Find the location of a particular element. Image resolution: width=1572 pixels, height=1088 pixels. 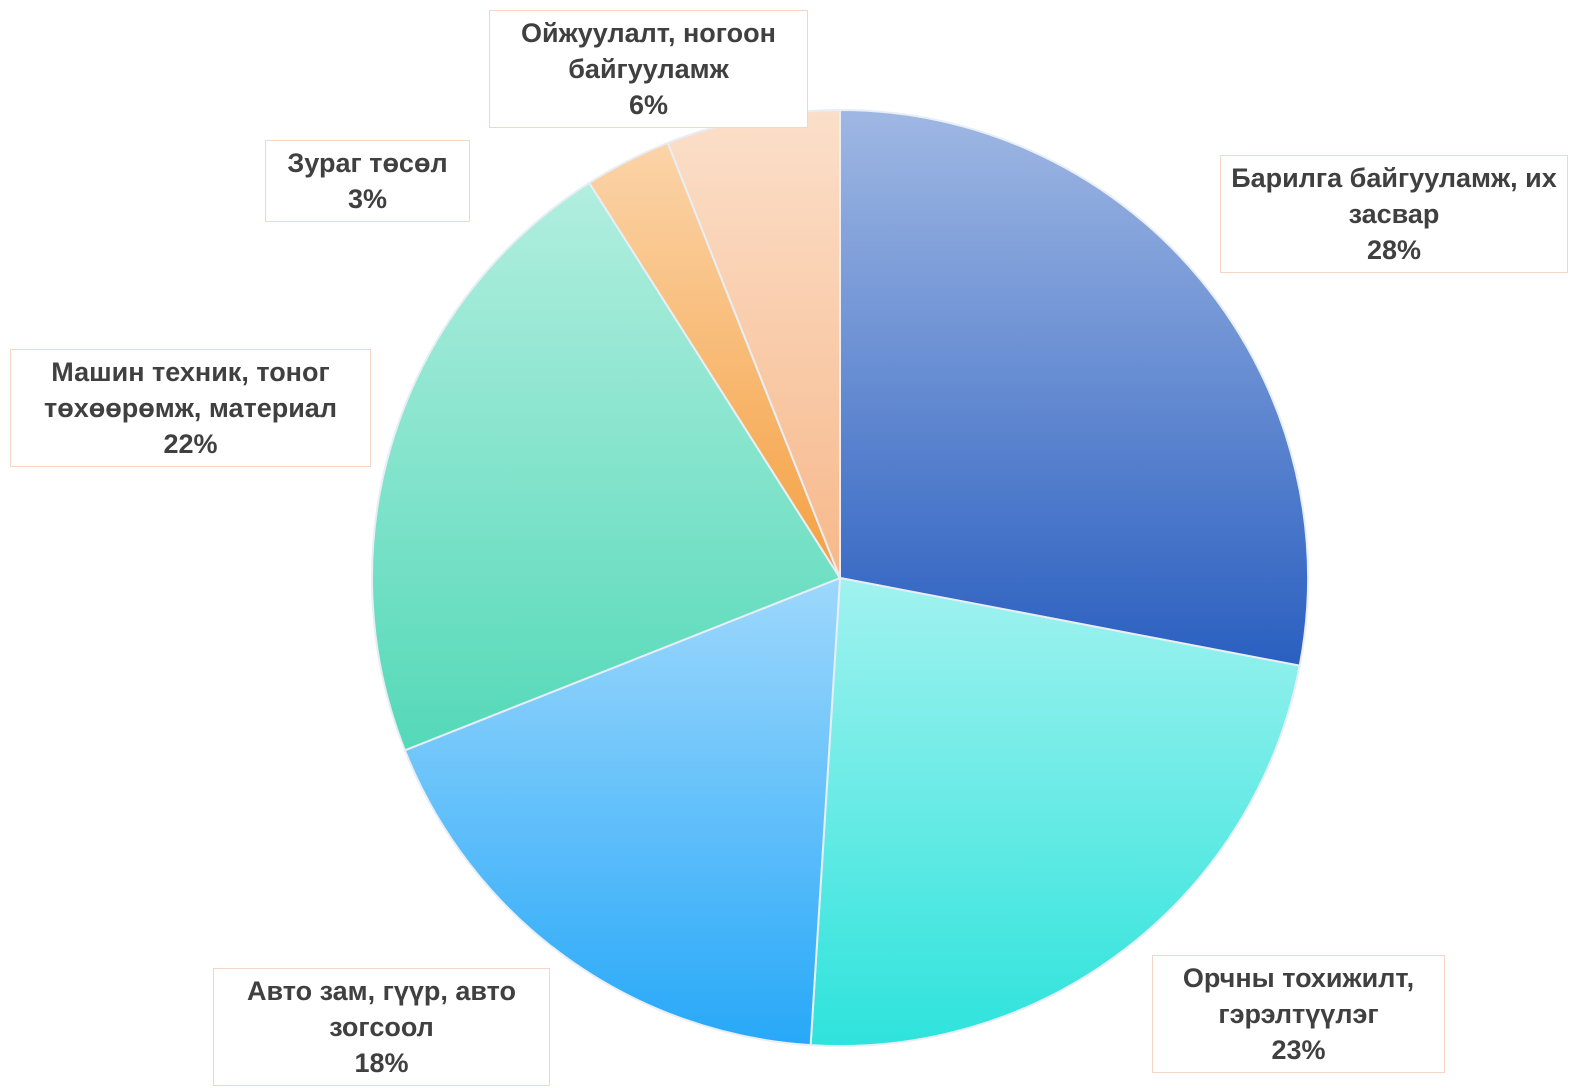

category-name: Ойжуулалт, ногоон байгууламж is located at coordinates (648, 51).